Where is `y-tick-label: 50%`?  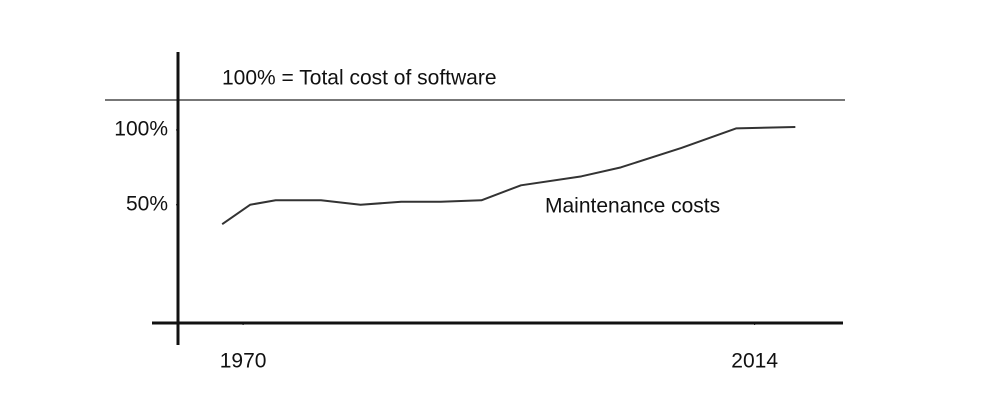 y-tick-label: 50% is located at coordinates (147, 203).